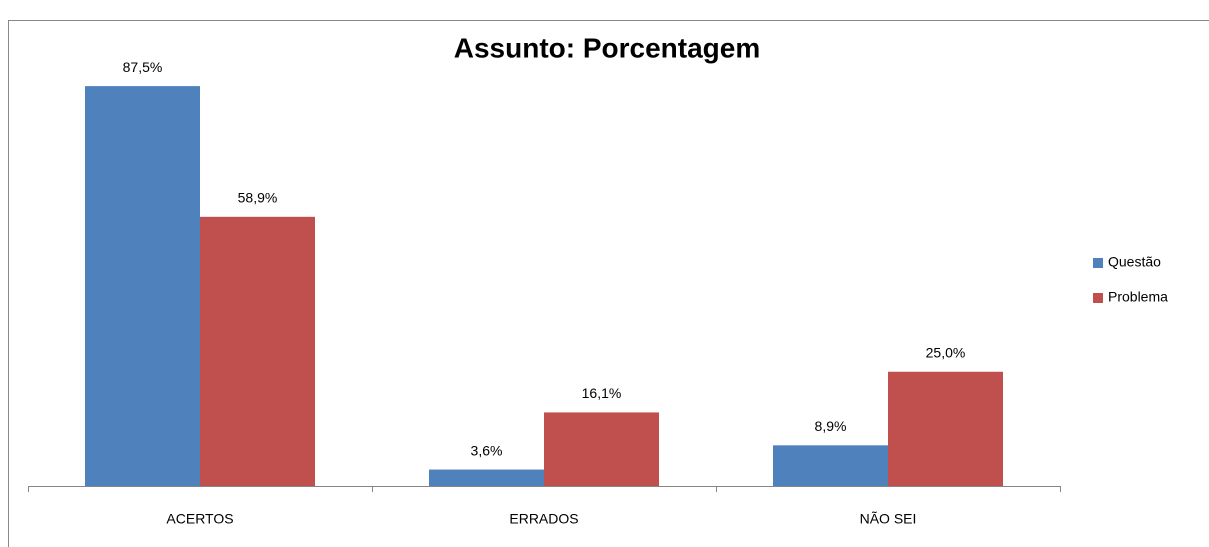 The height and width of the screenshot is (547, 1209). Describe the element at coordinates (1138, 297) in the screenshot. I see `legend-label: Problema` at that location.